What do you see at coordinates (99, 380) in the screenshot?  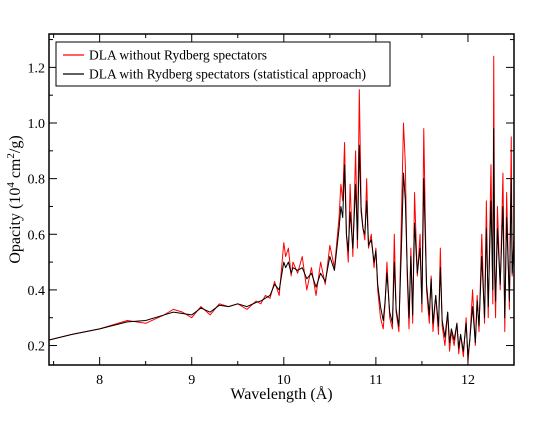 I see `x-tick-label: 8` at bounding box center [99, 380].